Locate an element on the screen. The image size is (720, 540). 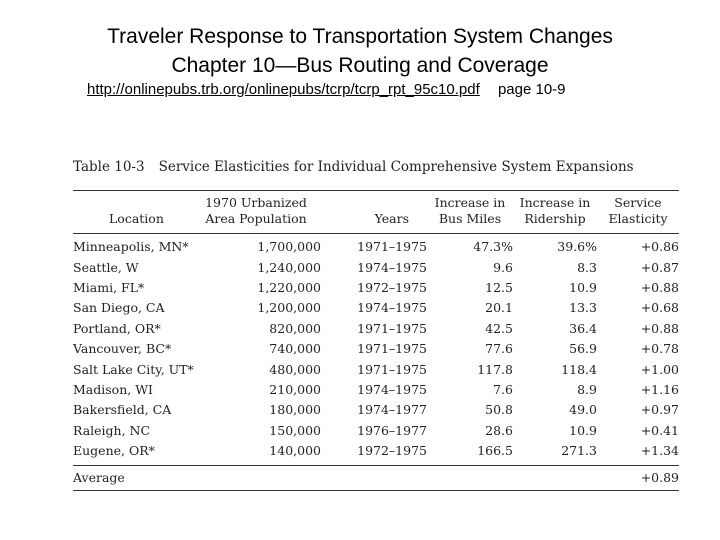
cell-bus-miles: 50.8 is located at coordinates (499, 410).